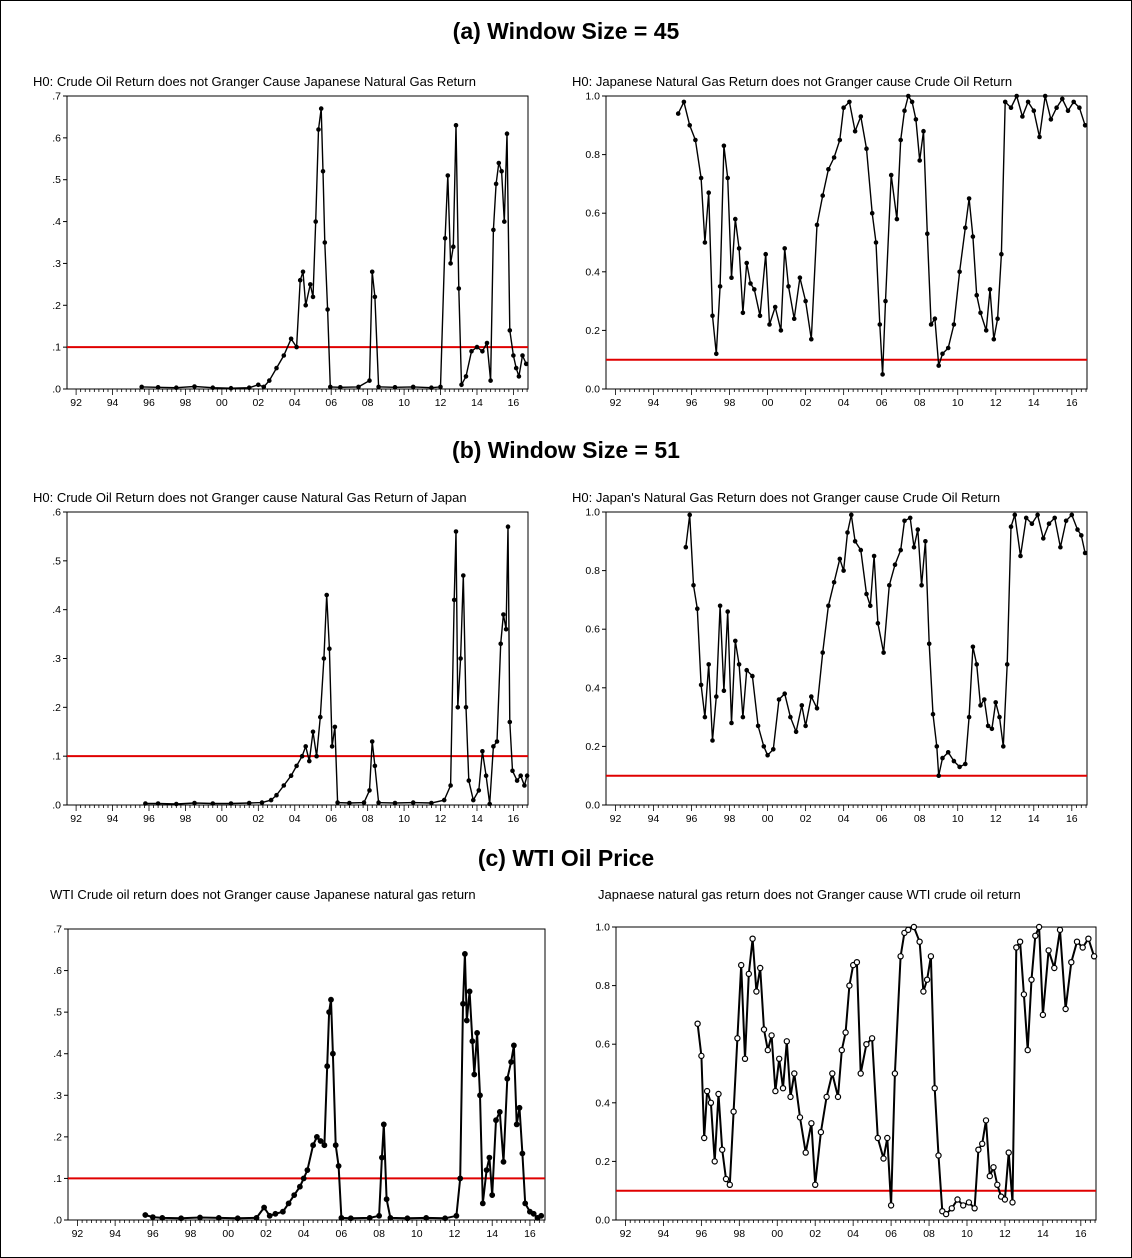 This screenshot has height=1258, width=1132. What do you see at coordinates (56, 97) in the screenshot?
I see `y-tick-label: .7` at bounding box center [56, 97].